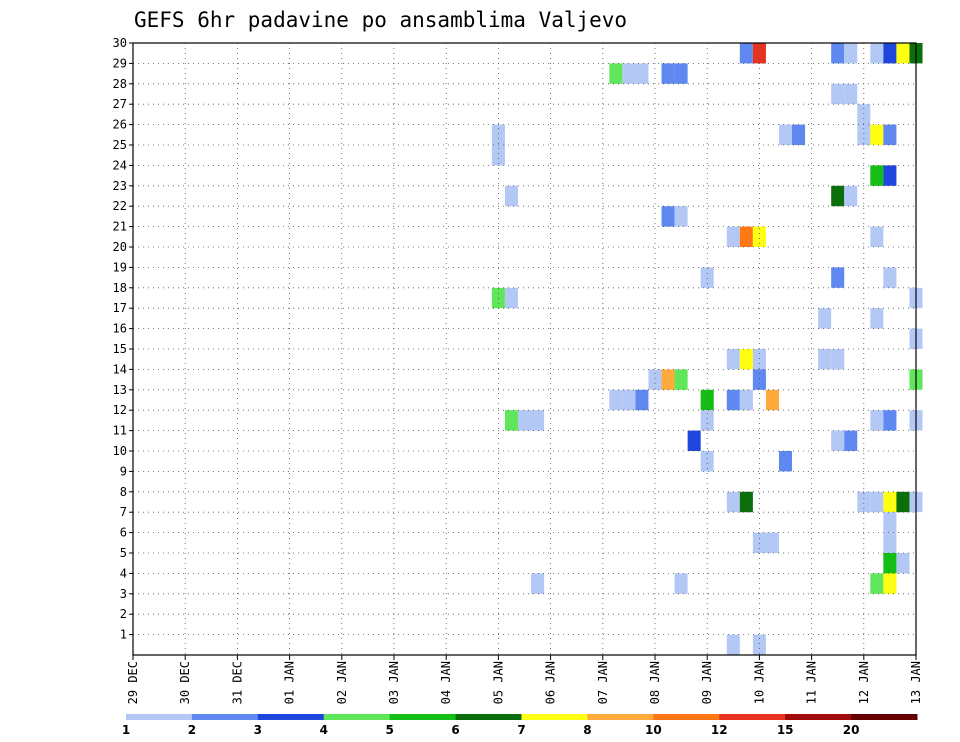 The image size is (960, 742). What do you see at coordinates (603, 682) in the screenshot?
I see `x-tick-label: 07 JAN` at bounding box center [603, 682].